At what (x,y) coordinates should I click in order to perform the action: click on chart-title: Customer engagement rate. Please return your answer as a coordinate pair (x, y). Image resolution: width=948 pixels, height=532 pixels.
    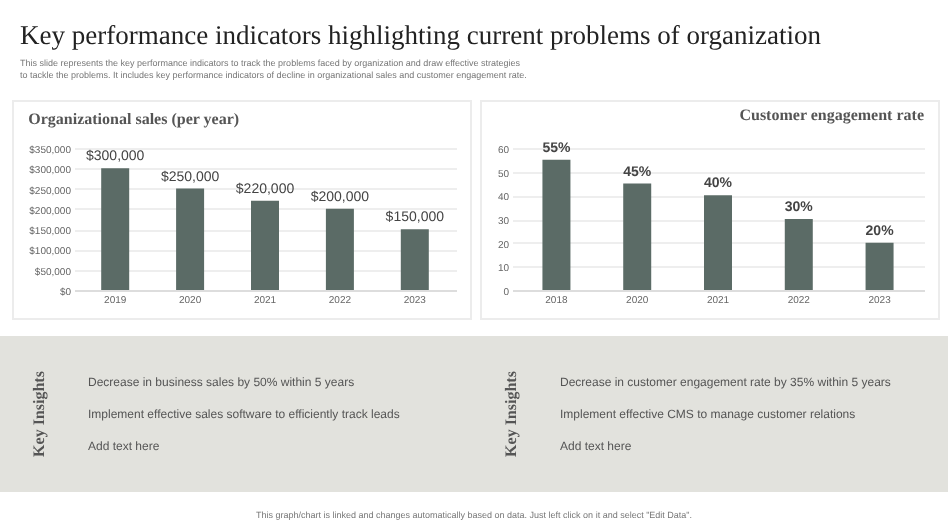
    Looking at the image, I should click on (832, 114).